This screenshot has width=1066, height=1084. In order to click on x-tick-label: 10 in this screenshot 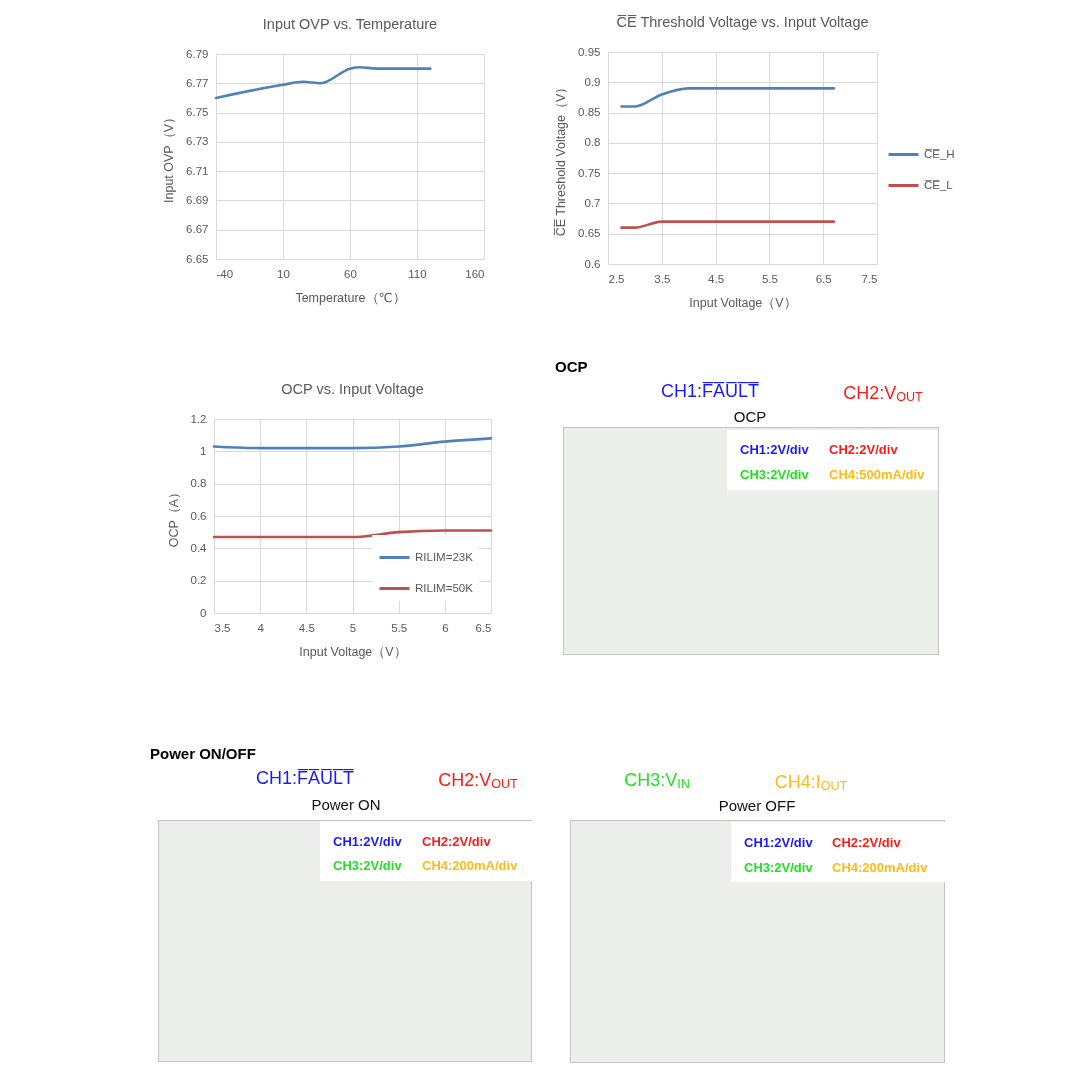, I will do `click(283, 273)`.